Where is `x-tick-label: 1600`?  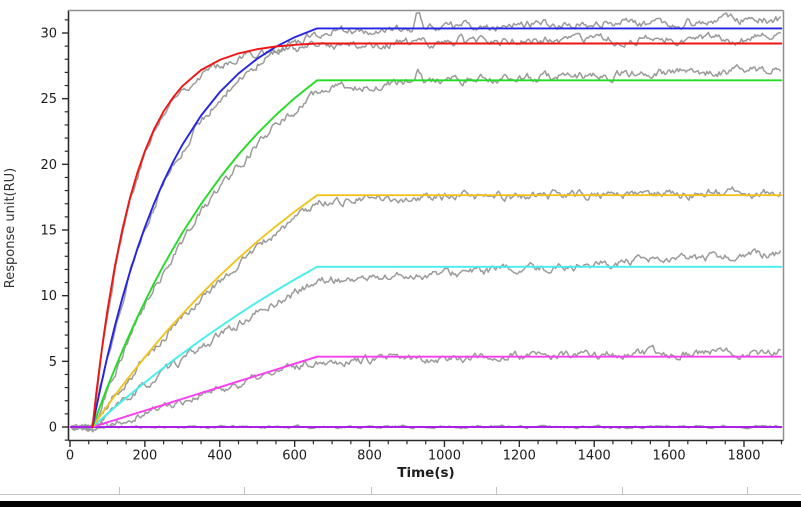 x-tick-label: 1600 is located at coordinates (669, 456).